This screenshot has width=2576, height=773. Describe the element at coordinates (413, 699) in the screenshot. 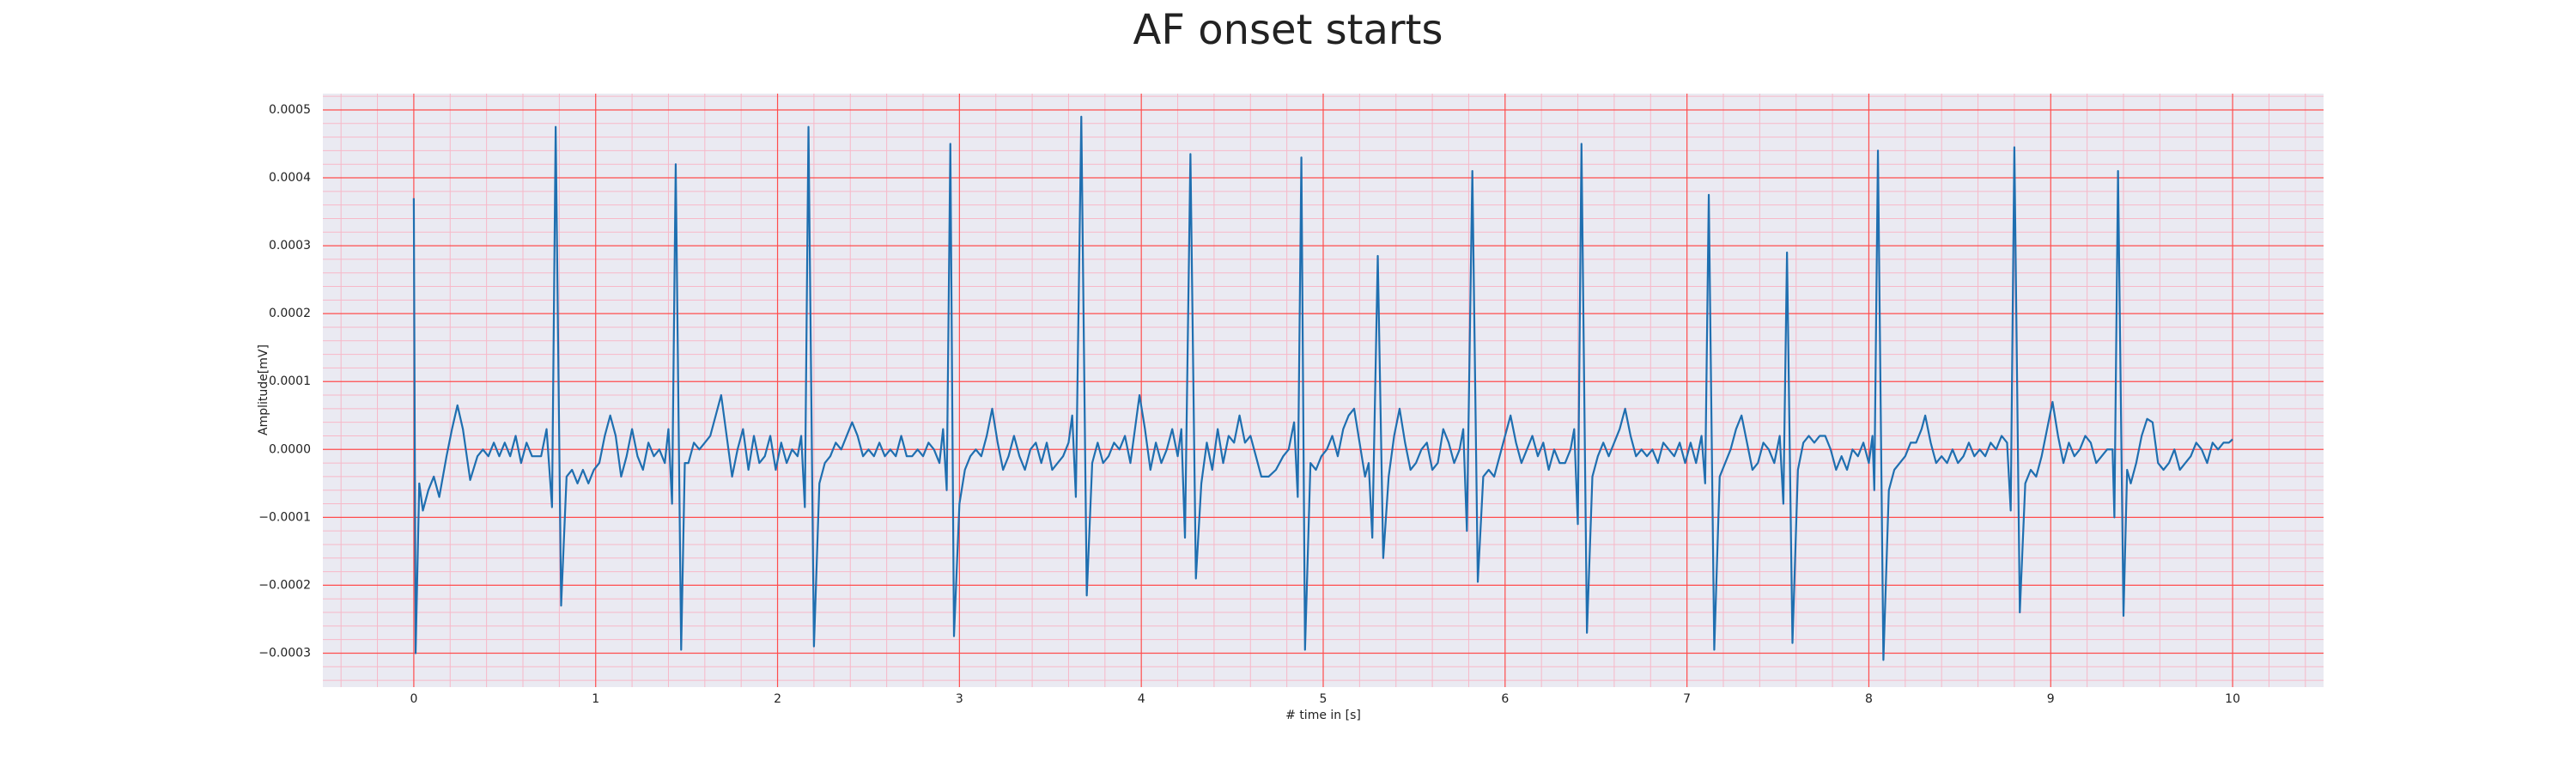

I see `x-tick-label: 0` at that location.